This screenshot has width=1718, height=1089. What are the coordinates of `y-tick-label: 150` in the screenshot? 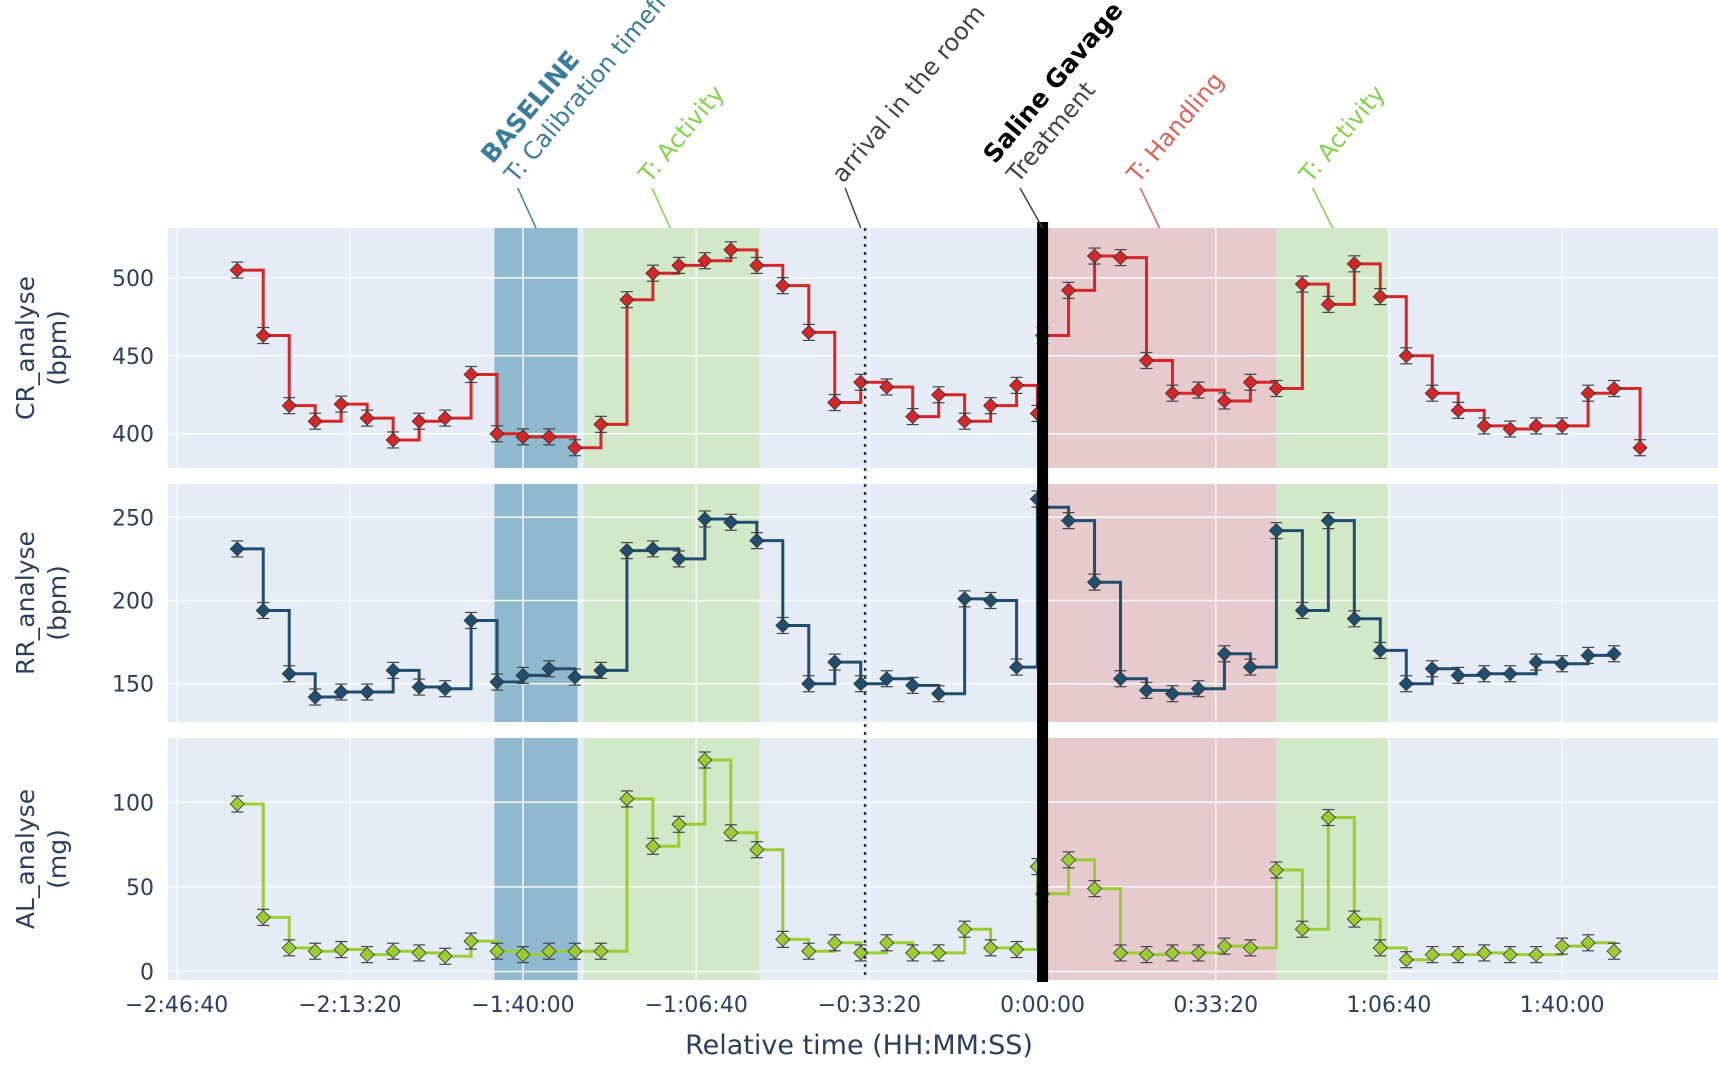 It's located at (133, 685).